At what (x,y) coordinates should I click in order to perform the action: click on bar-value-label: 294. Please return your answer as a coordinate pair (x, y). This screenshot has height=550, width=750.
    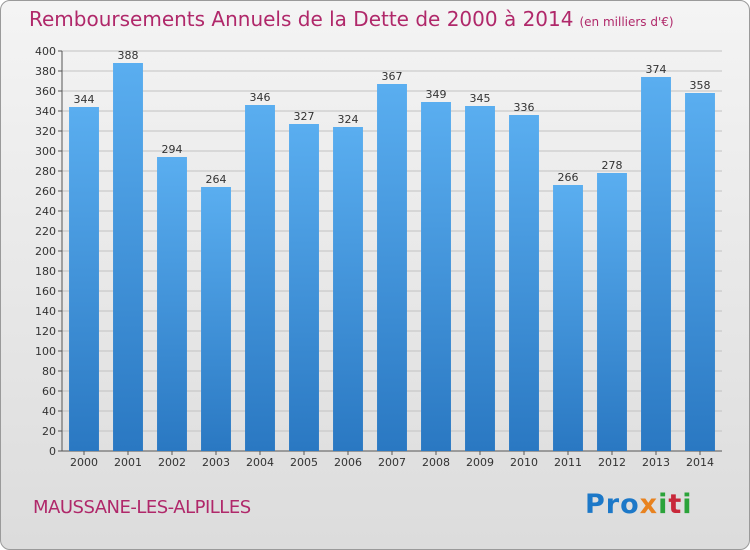
    Looking at the image, I should click on (172, 149).